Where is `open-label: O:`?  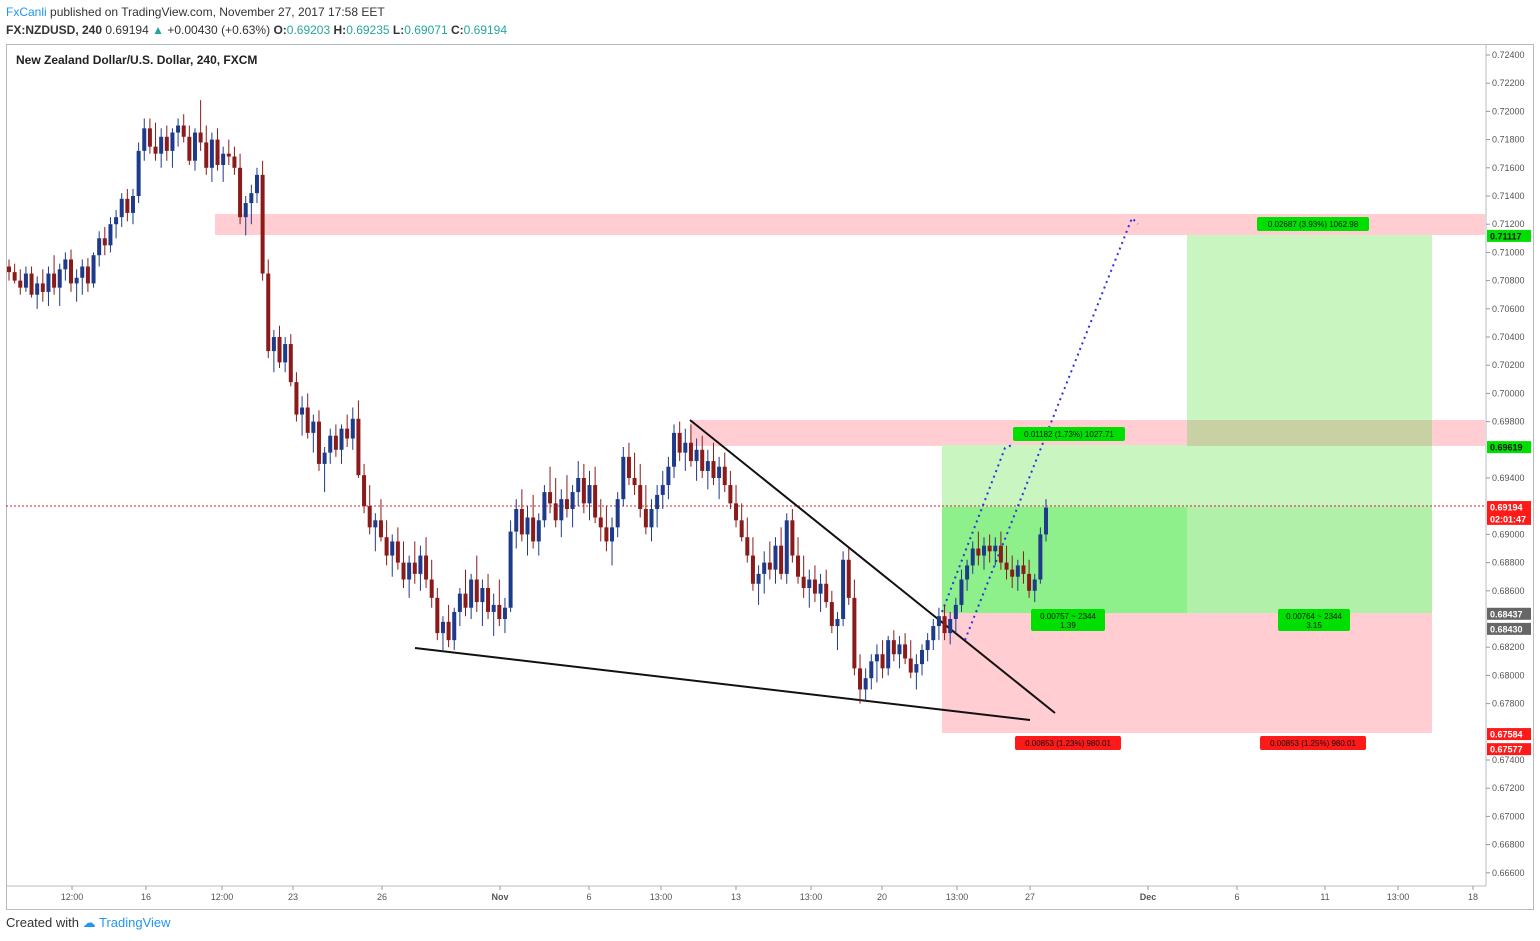 open-label: O: is located at coordinates (280, 30).